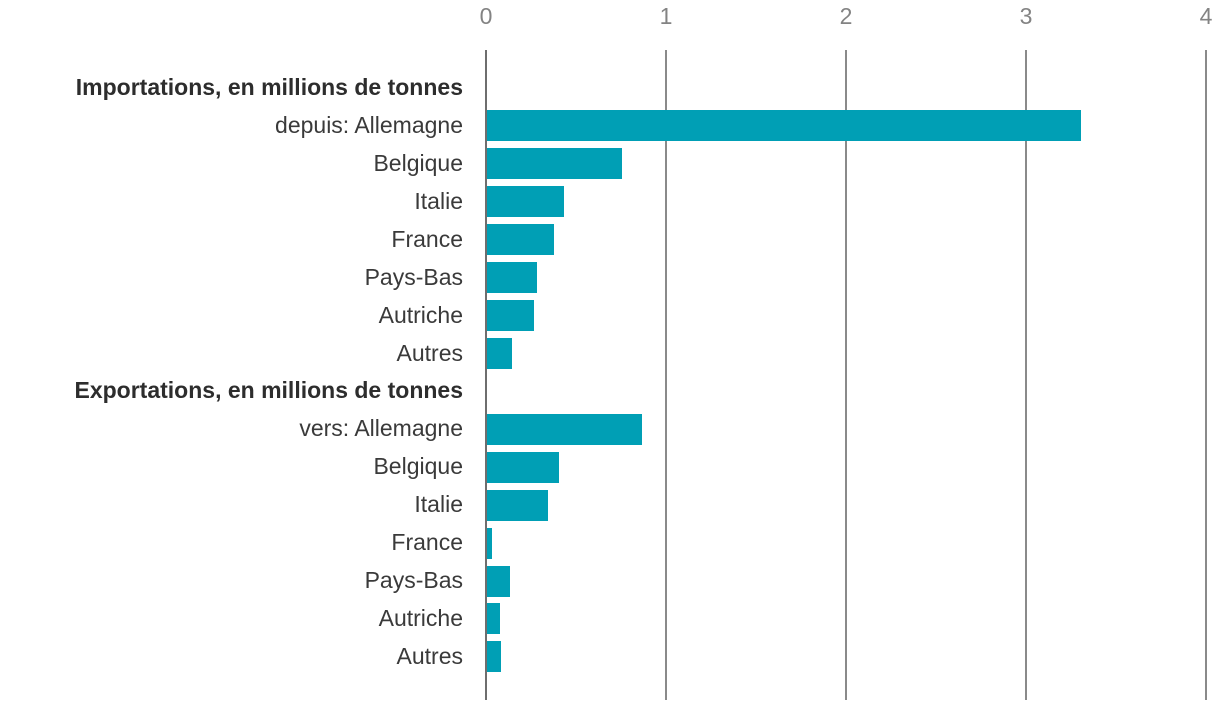  Describe the element at coordinates (269, 87) in the screenshot. I see `section-header: Importations, en millions de tonnes` at that location.